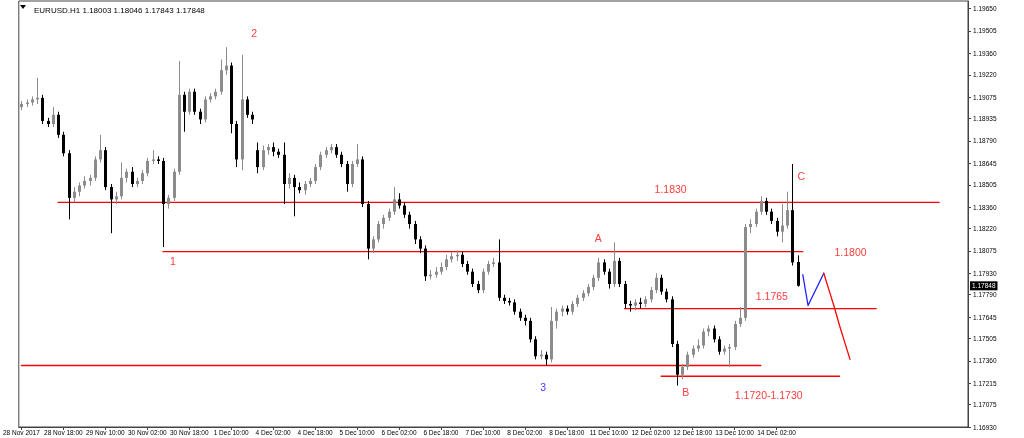 This screenshot has width=1024, height=438. What do you see at coordinates (772, 296) in the screenshot?
I see `annotation: 1.1765` at bounding box center [772, 296].